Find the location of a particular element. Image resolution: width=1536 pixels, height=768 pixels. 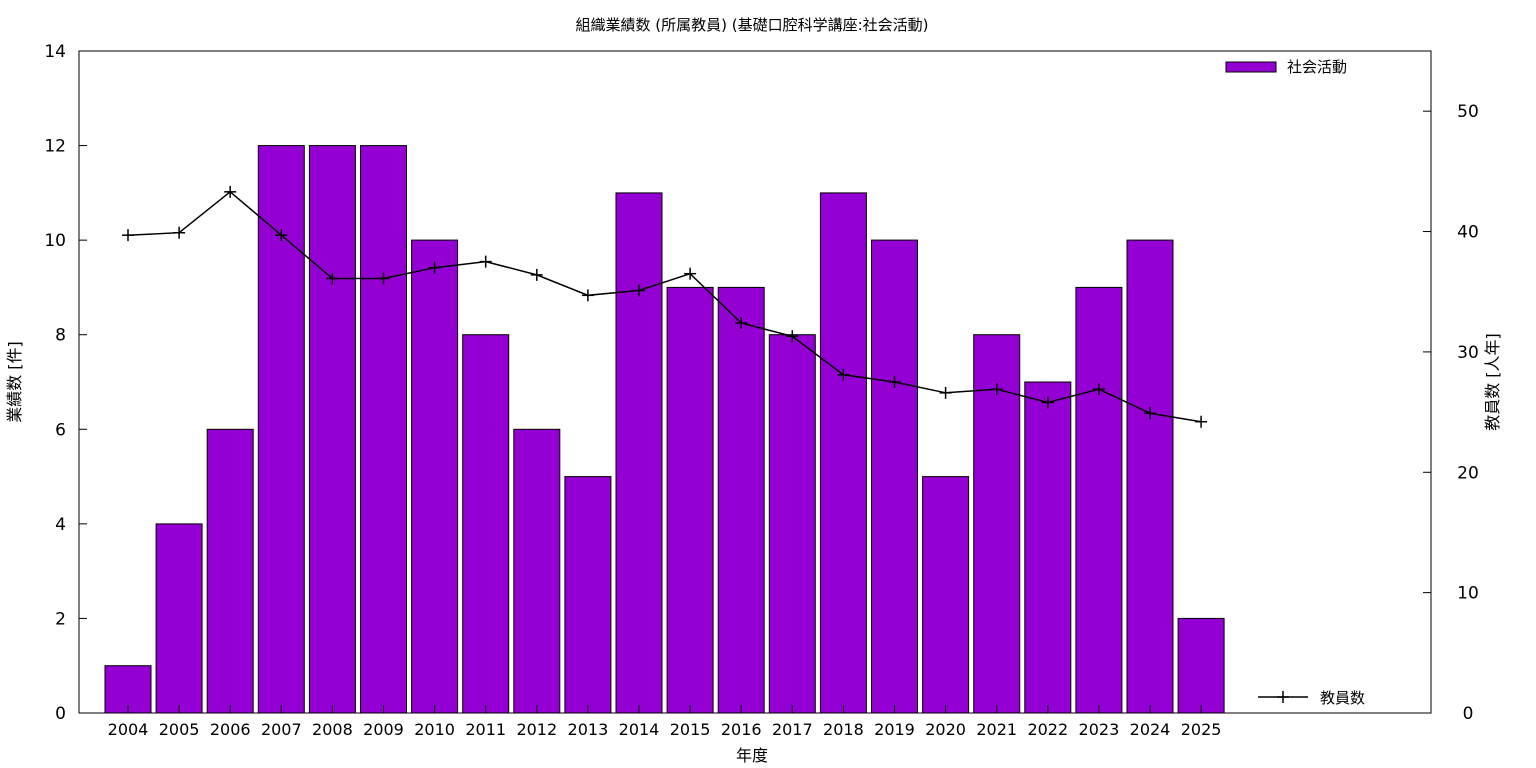

x-tick-label: 2024 is located at coordinates (1150, 729).